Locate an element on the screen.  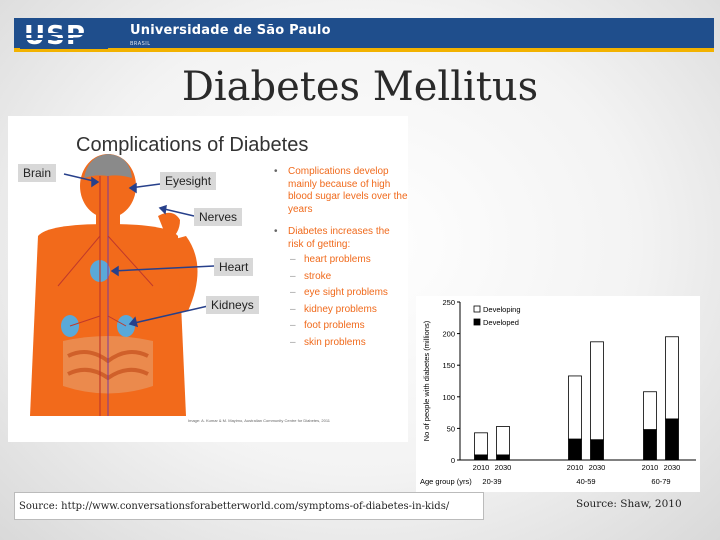
y-tick-label: 0 is located at coordinates (453, 460).